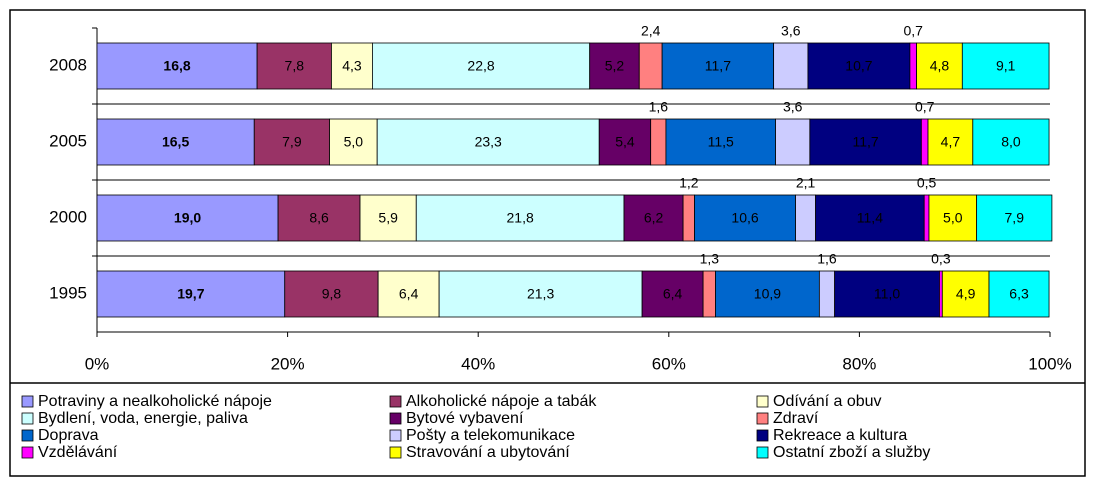 This screenshot has width=1098, height=486. I want to click on data-label: 8,6, so click(319, 218).